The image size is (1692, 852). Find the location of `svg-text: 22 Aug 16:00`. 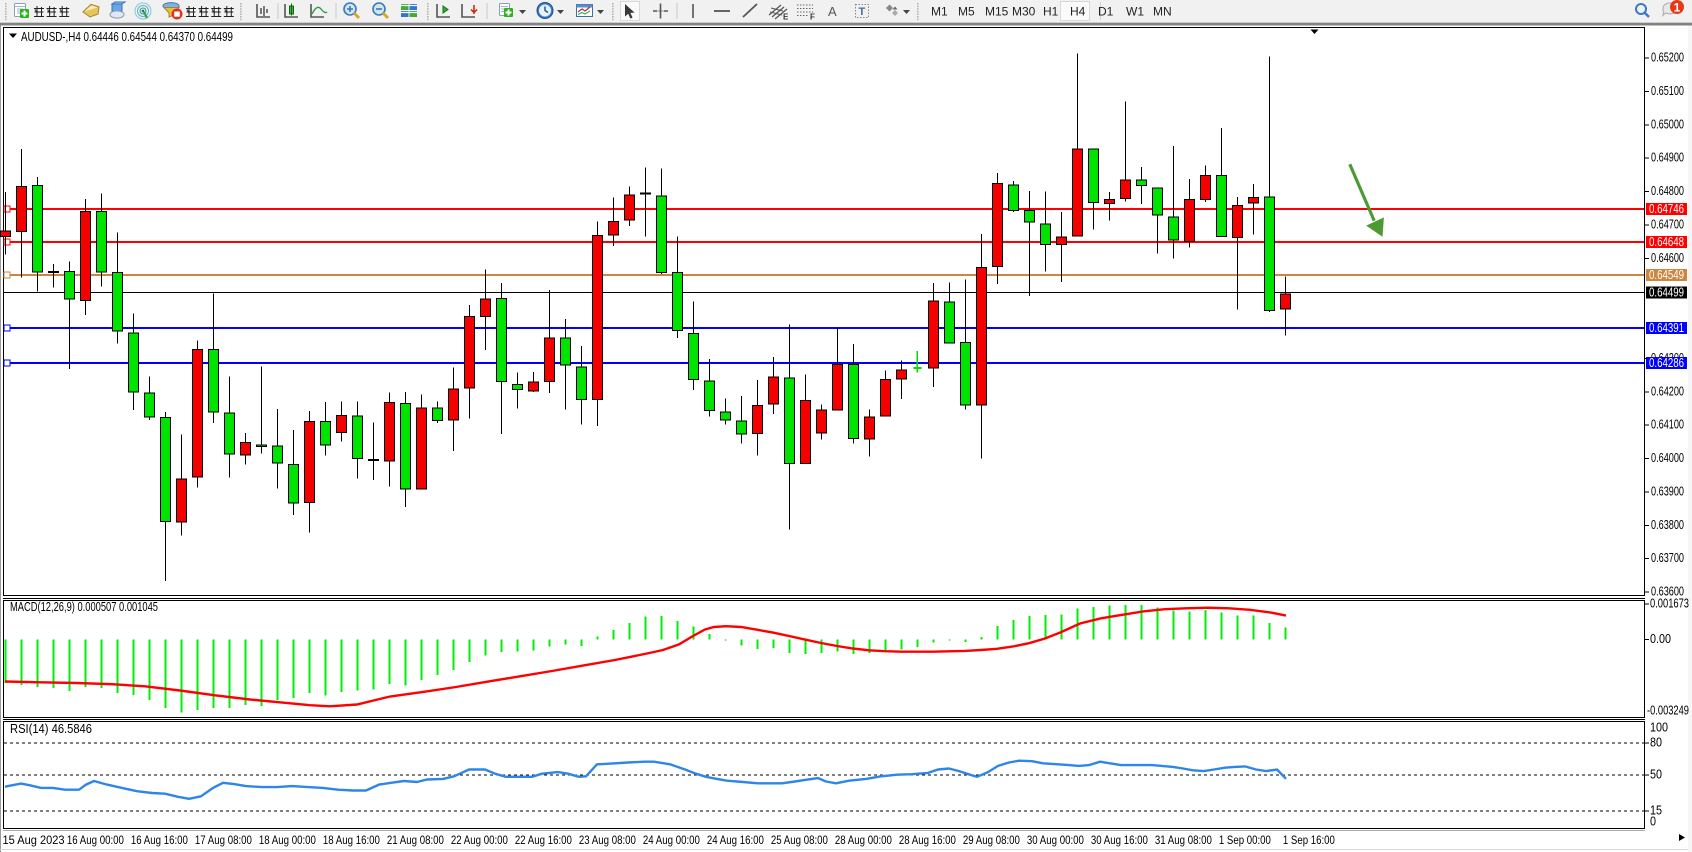

svg-text: 22 Aug 16:00 is located at coordinates (543, 840).